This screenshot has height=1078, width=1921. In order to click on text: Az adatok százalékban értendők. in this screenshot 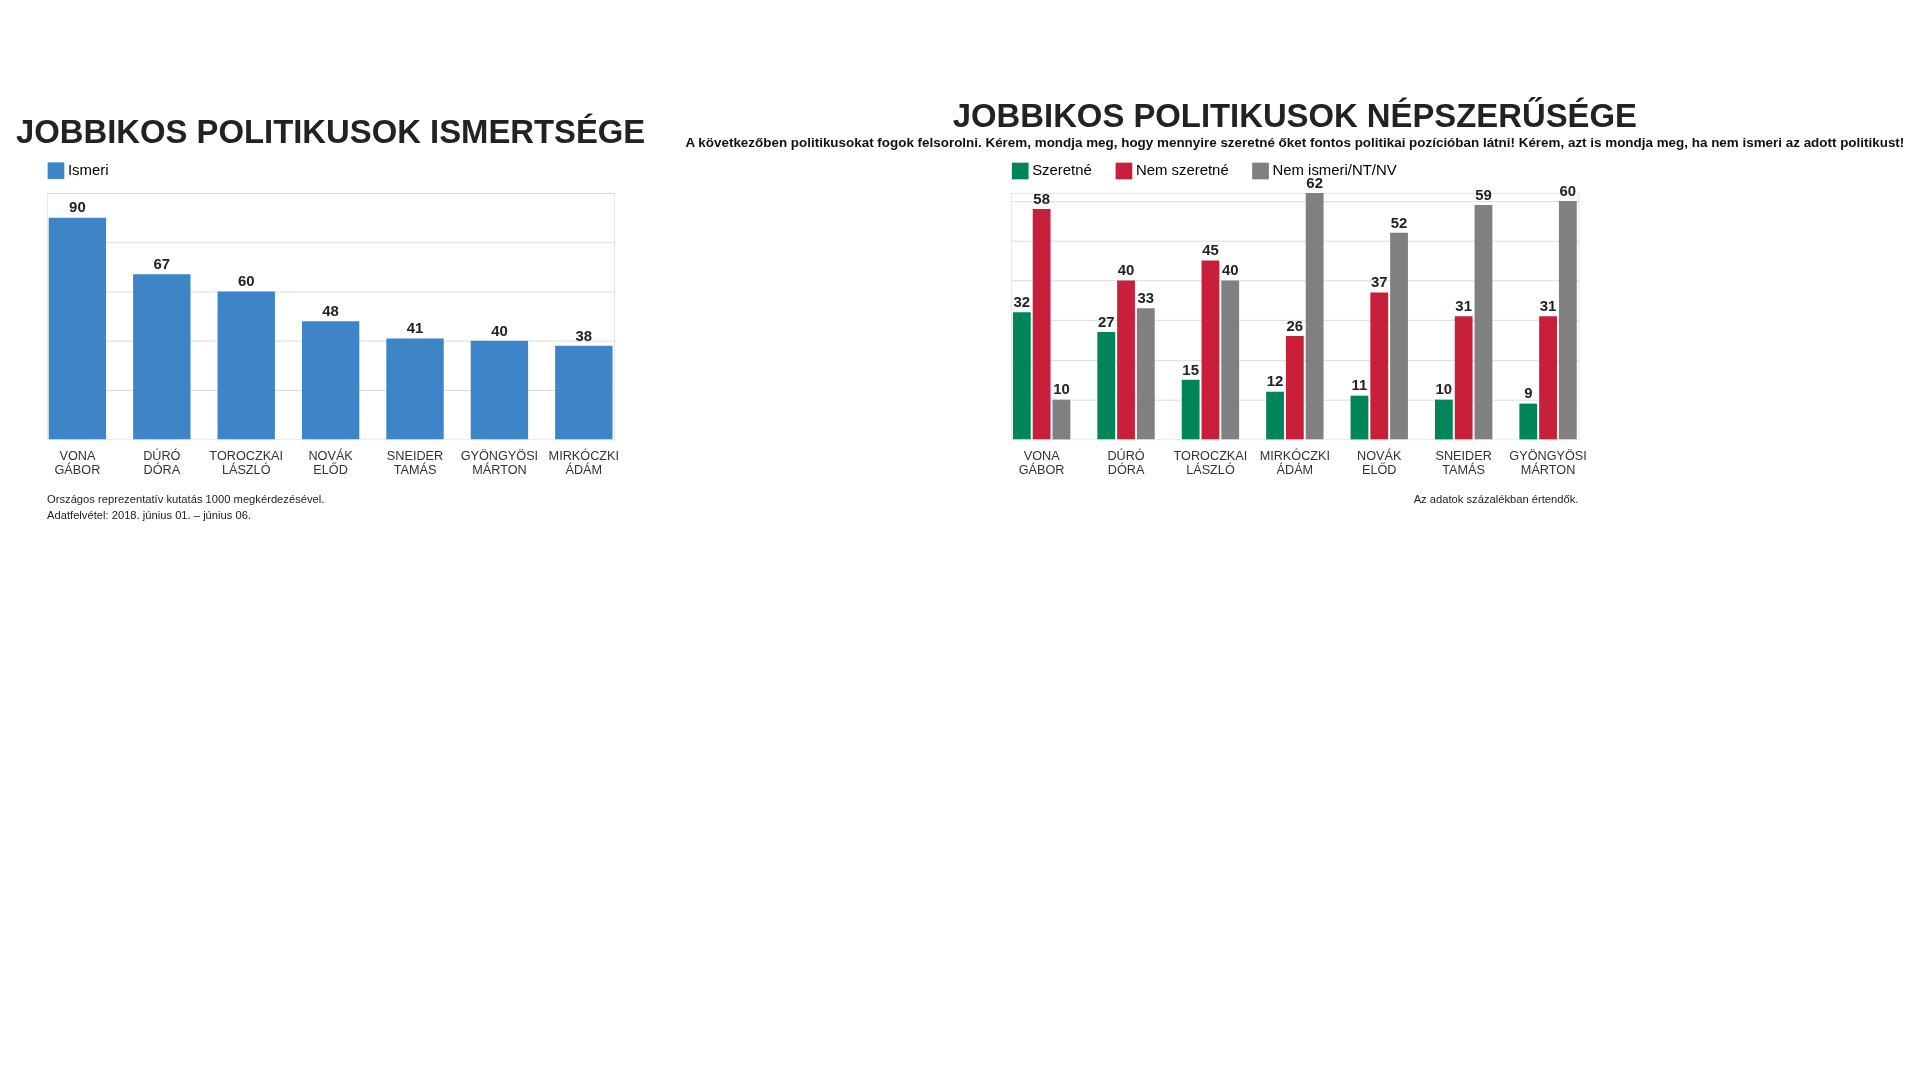, I will do `click(1496, 498)`.